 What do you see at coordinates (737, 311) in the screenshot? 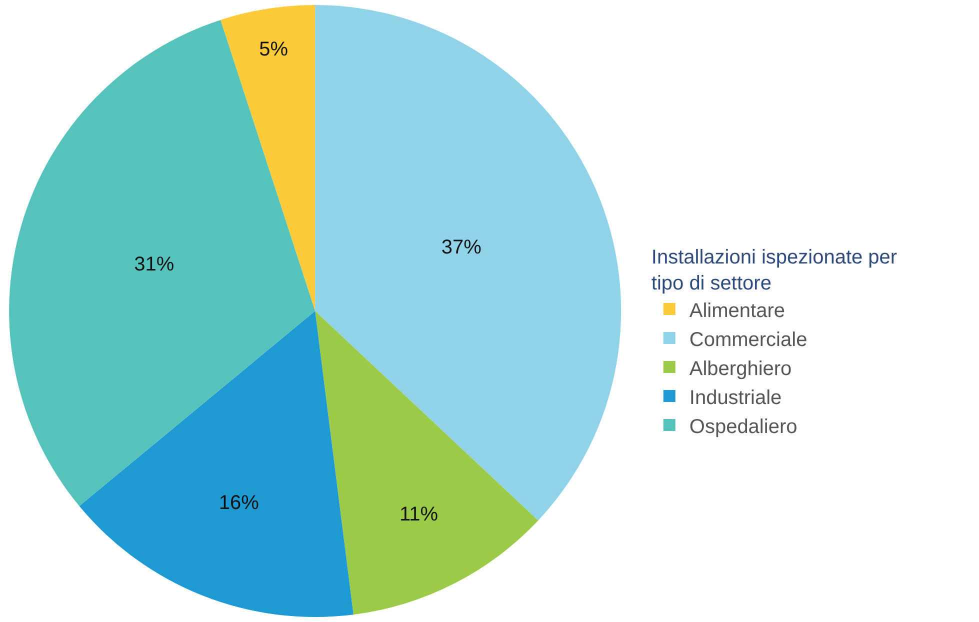
I see `legend-label: Alimentare` at bounding box center [737, 311].